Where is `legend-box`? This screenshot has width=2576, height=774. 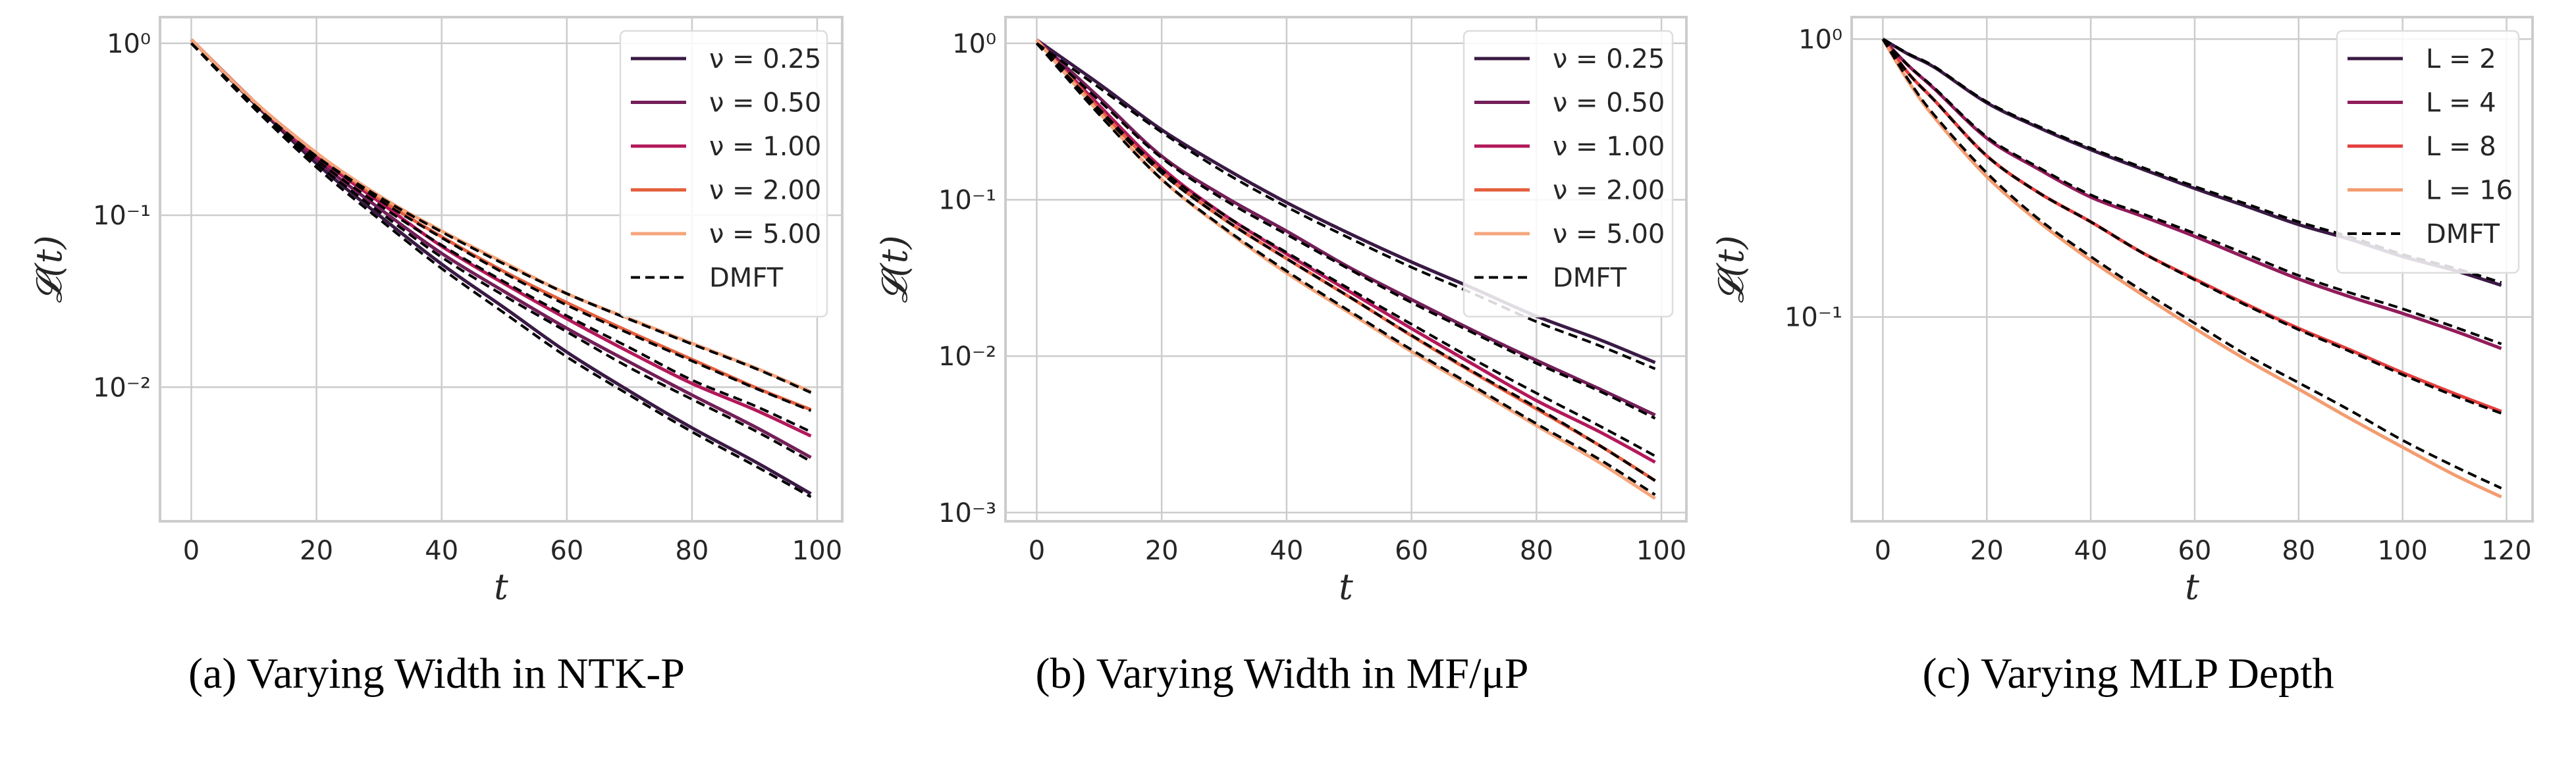
legend-box is located at coordinates (2428, 152).